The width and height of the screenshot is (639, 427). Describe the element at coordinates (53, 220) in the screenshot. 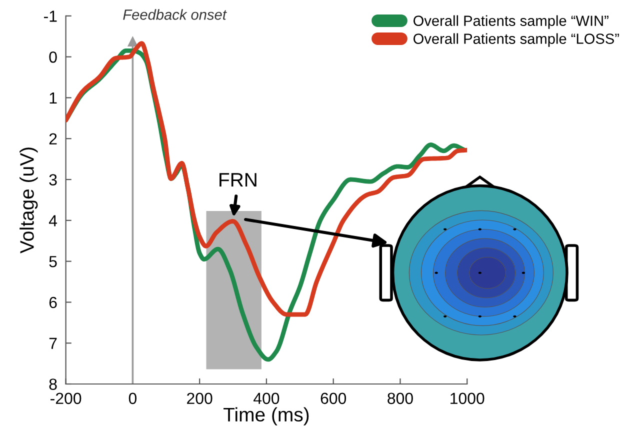

I see `y-tick-label: 4` at that location.